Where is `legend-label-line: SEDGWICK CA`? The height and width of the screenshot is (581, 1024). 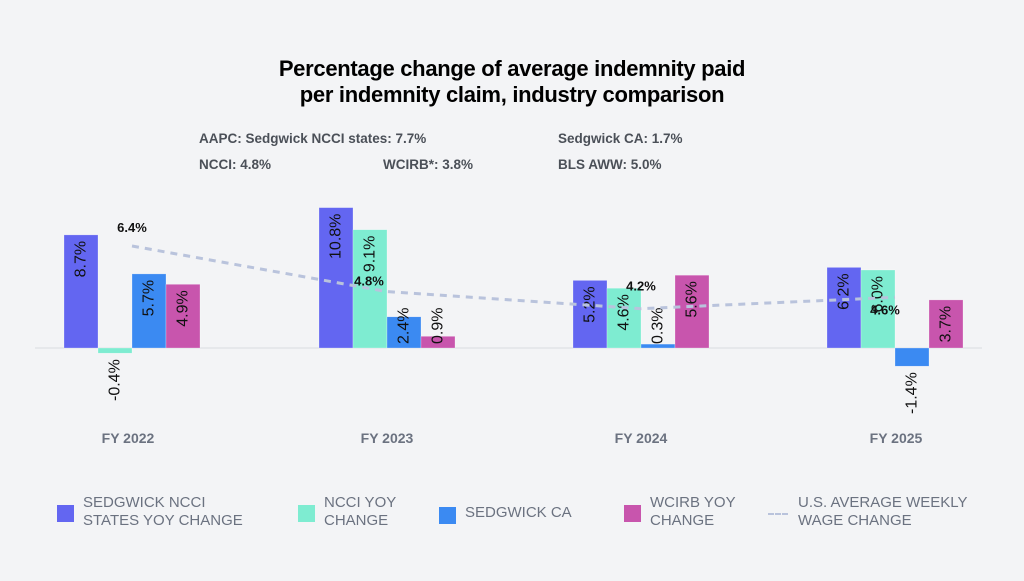
legend-label-line: SEDGWICK CA is located at coordinates (518, 512).